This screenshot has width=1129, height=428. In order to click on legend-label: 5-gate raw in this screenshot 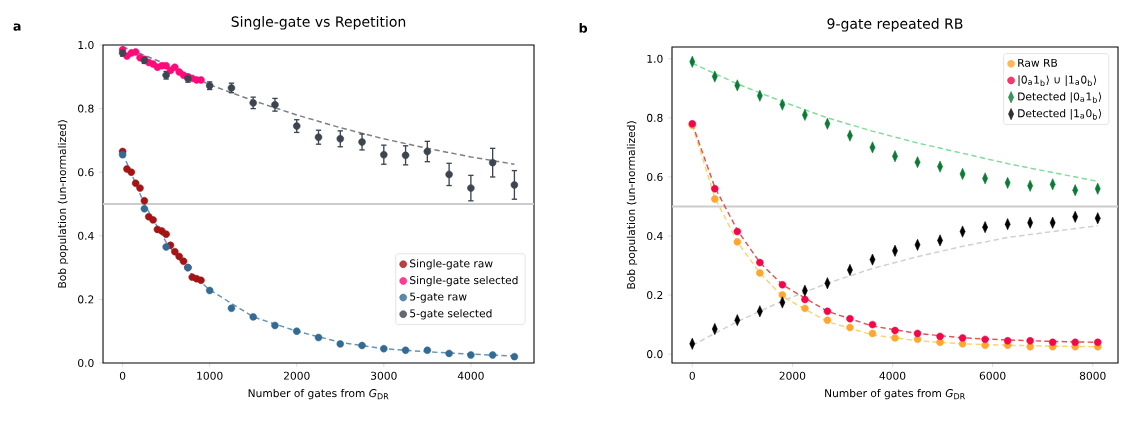, I will do `click(438, 297)`.